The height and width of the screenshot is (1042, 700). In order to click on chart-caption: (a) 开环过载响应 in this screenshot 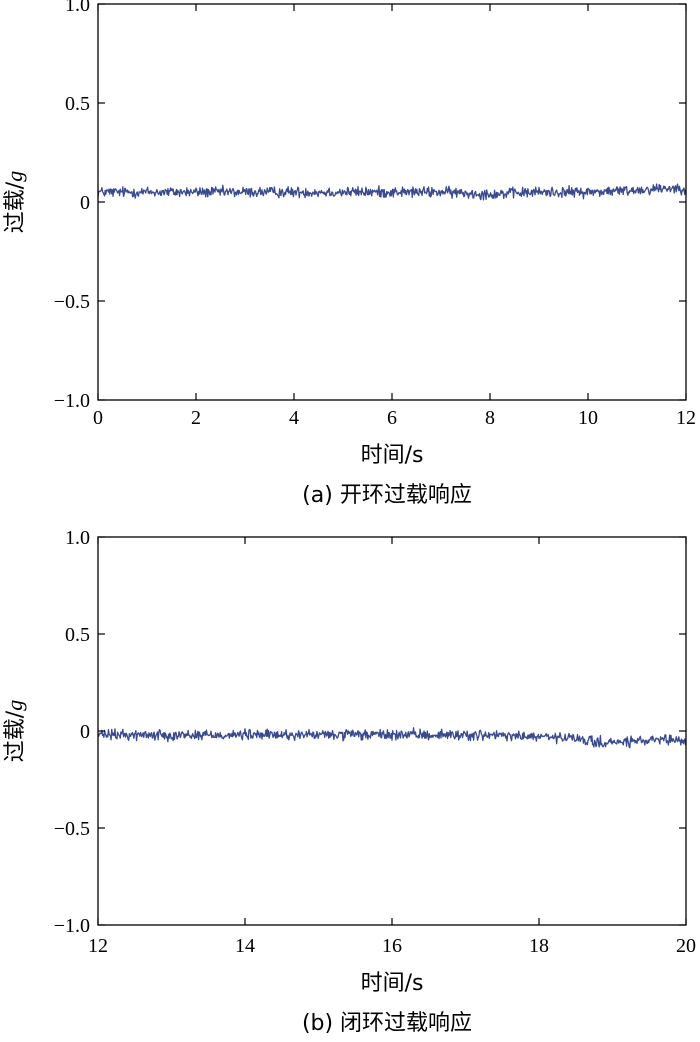, I will do `click(387, 495)`.